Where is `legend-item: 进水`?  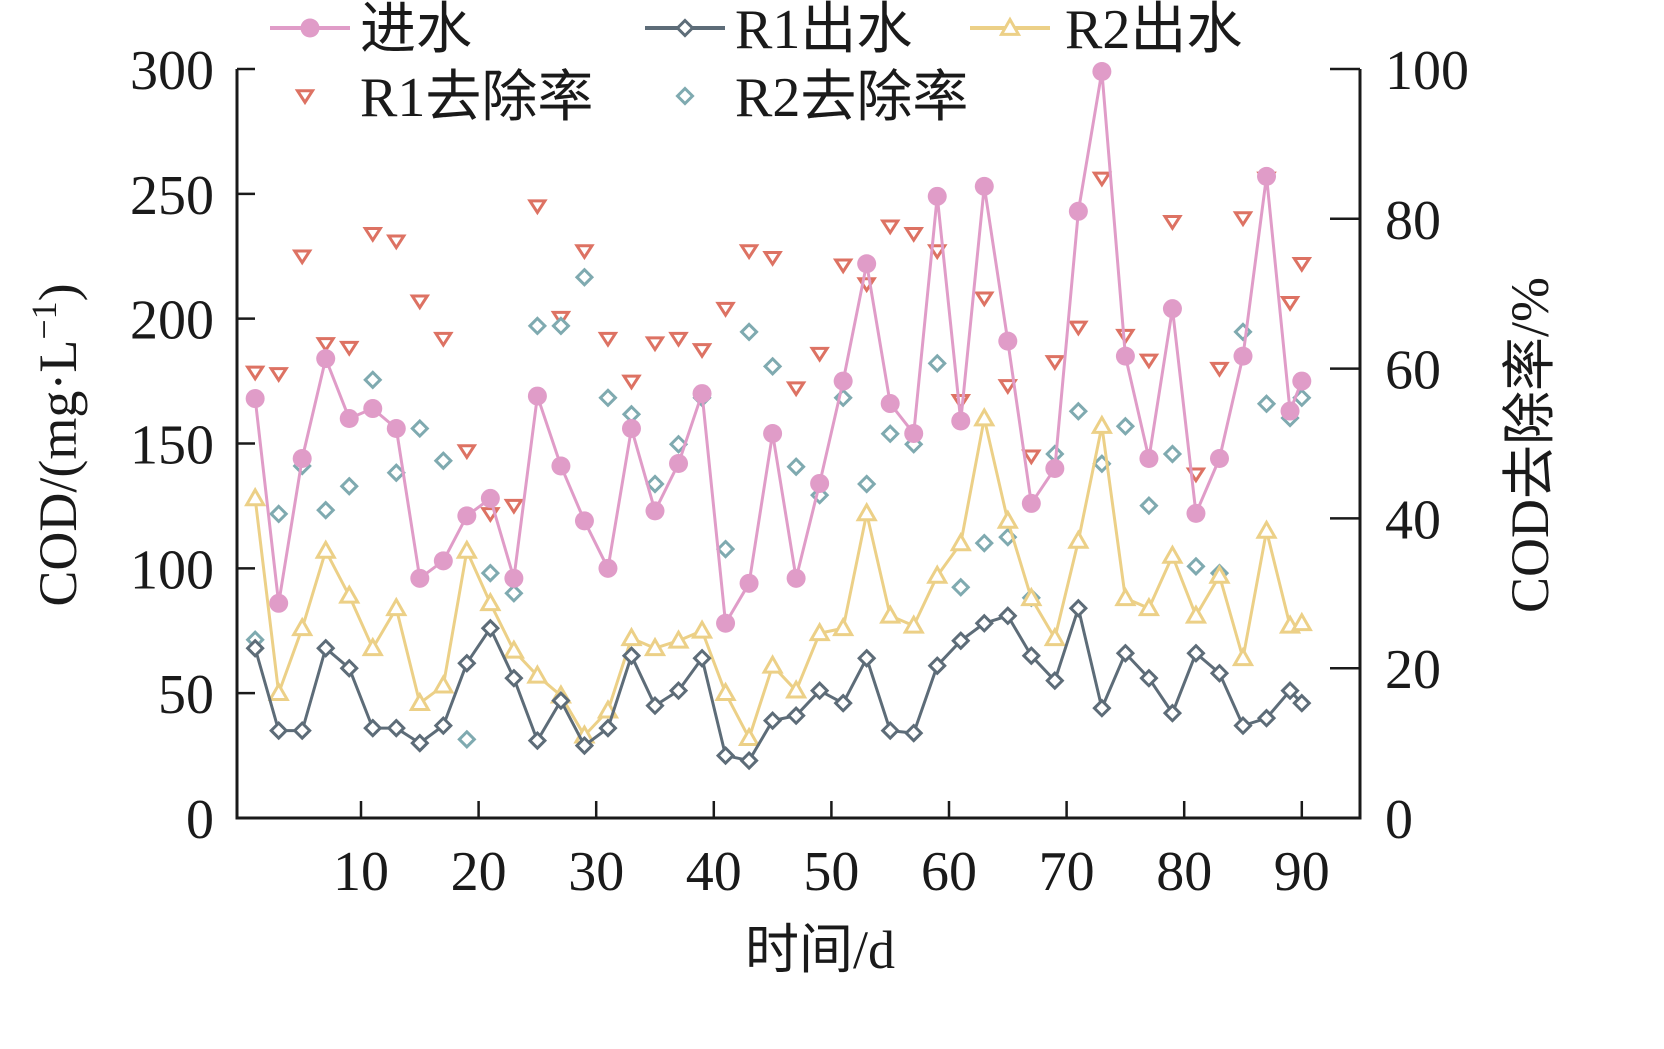
legend-item: 进水 is located at coordinates (371, 30).